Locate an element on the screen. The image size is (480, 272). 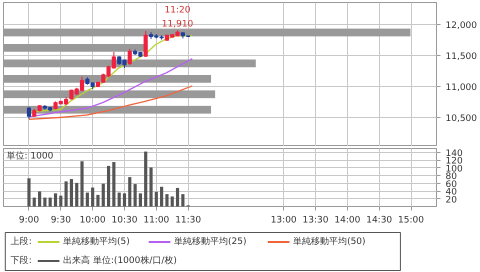
x-tick-label: 9:30 is located at coordinates (61, 221).